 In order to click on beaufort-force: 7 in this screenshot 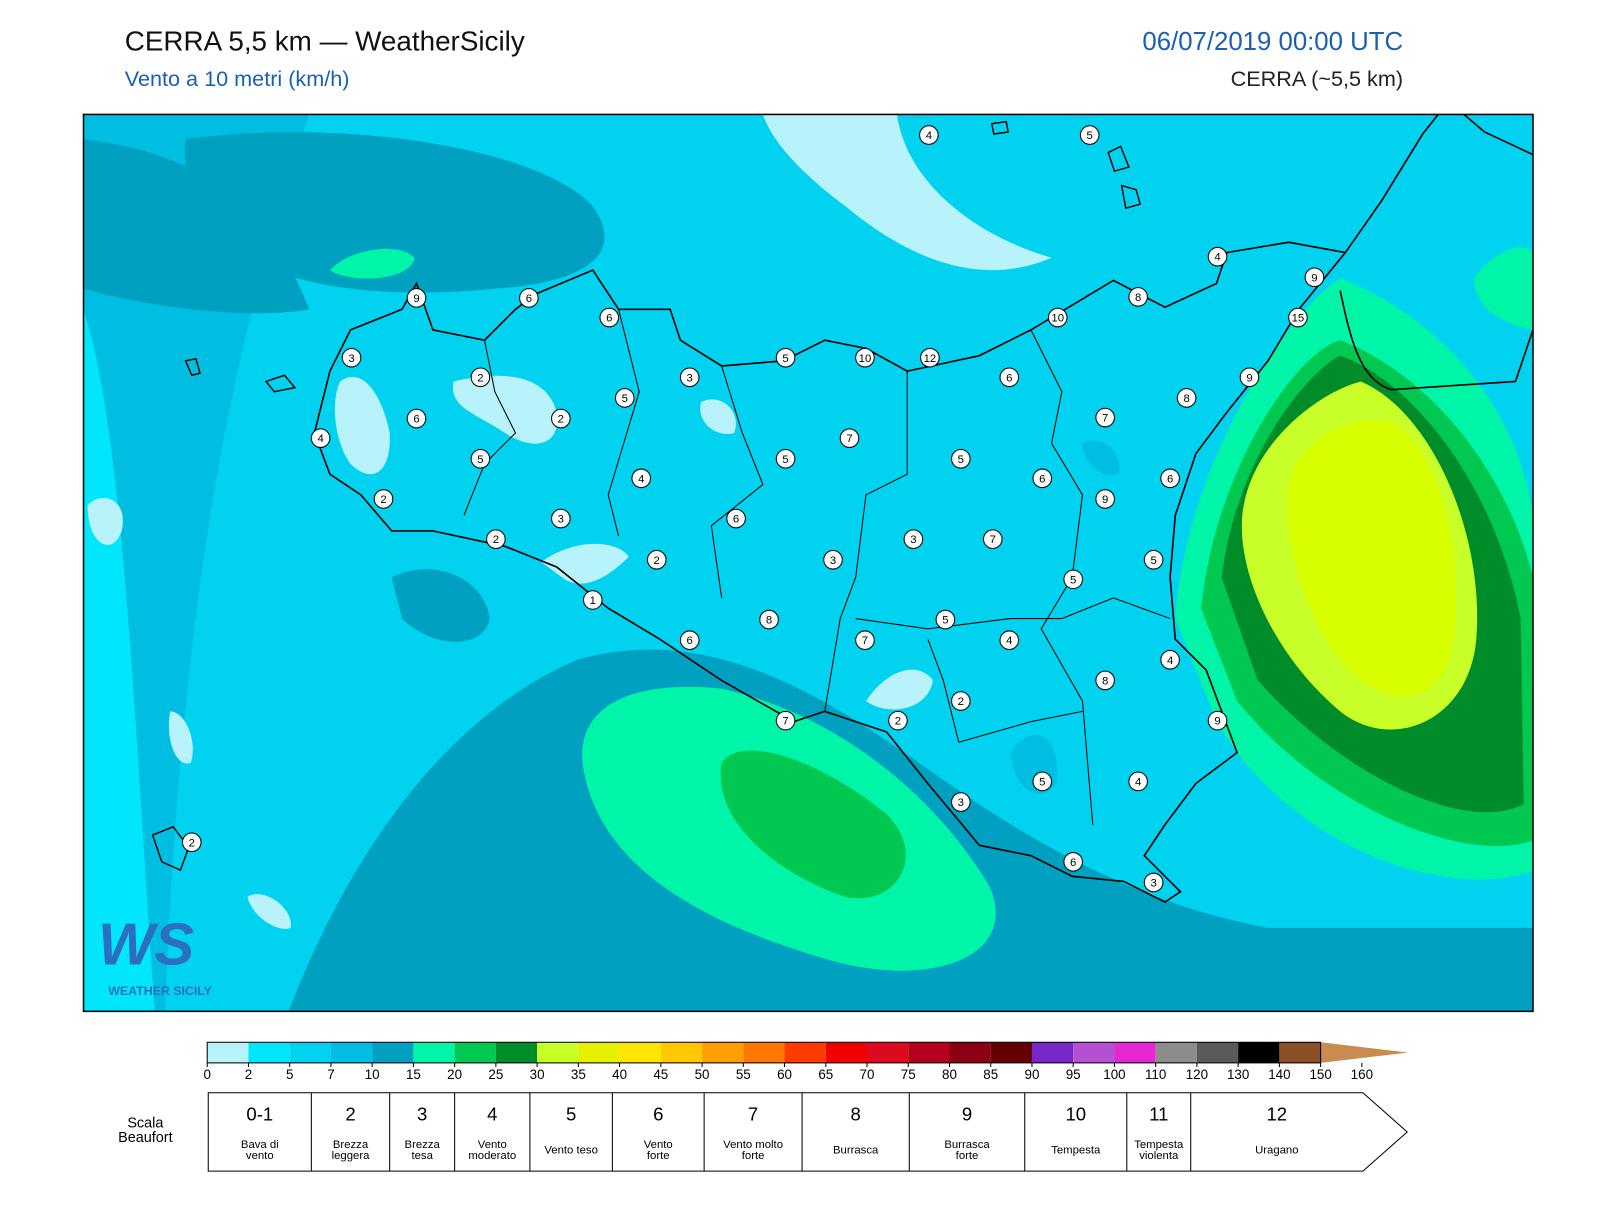, I will do `click(753, 1113)`.